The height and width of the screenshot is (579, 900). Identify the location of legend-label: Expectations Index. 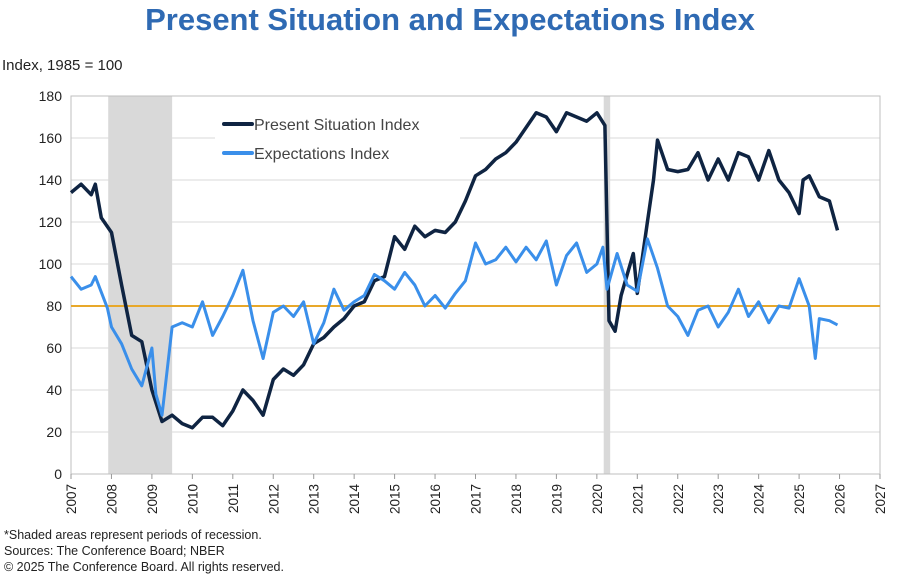
(321, 154).